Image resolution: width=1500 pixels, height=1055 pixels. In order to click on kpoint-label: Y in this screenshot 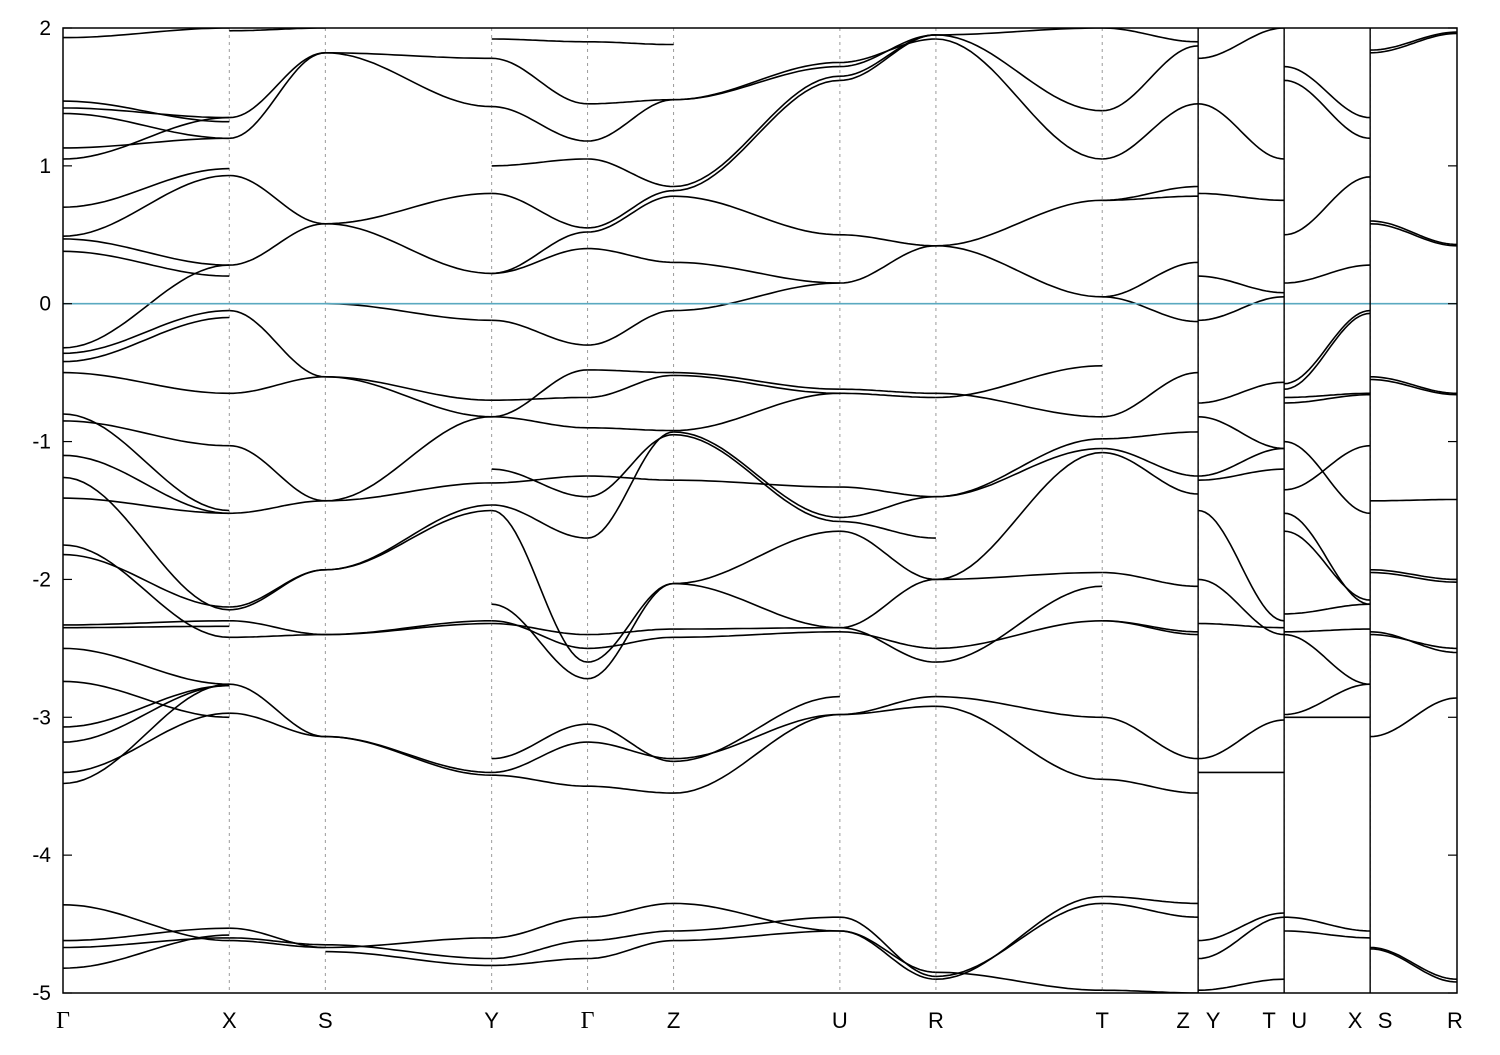, I will do `click(1213, 1020)`.